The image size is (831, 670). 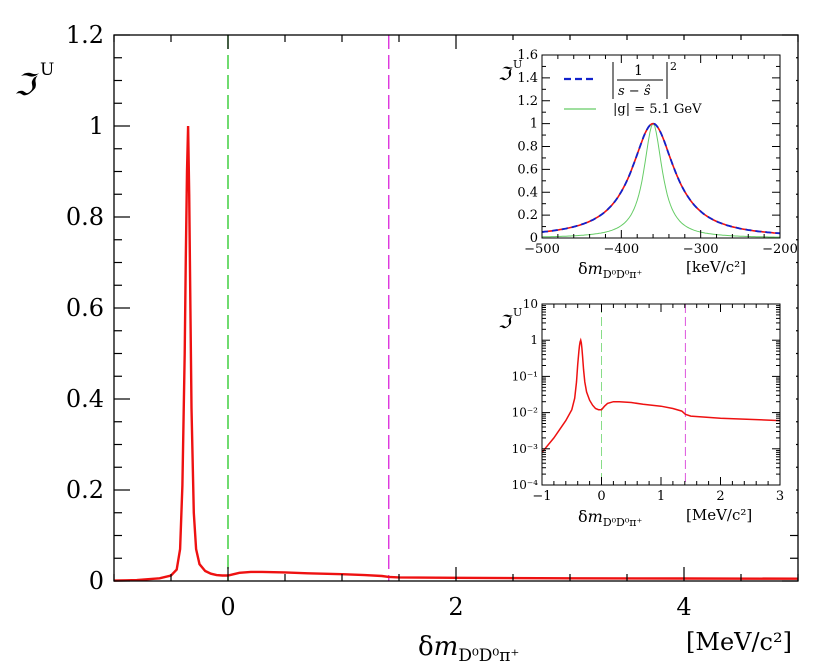 I want to click on inset-top-y-tick-label: 1.4, so click(x=527, y=78).